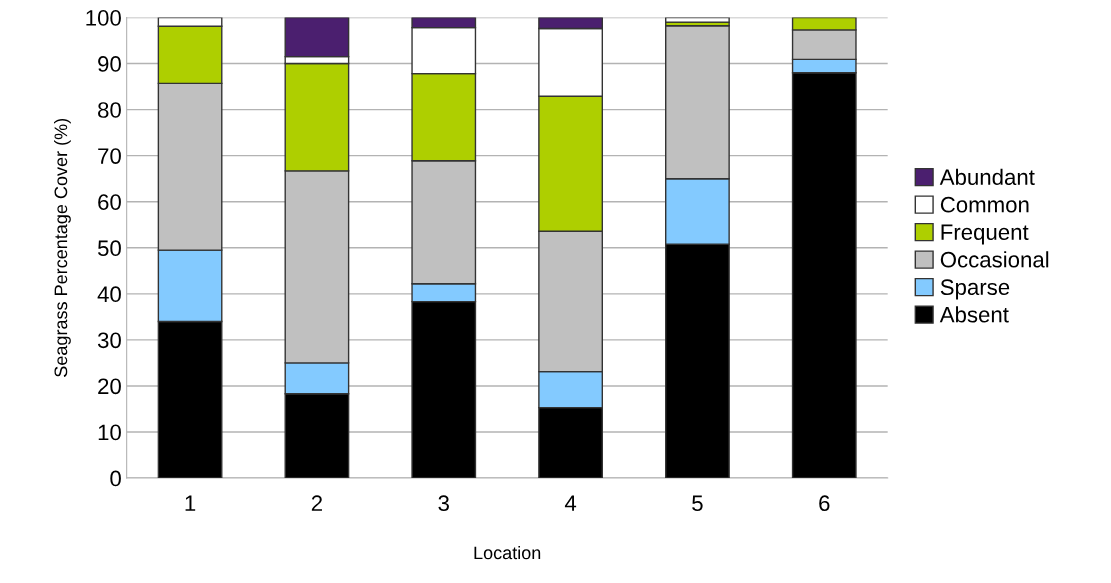 The width and height of the screenshot is (1111, 583). What do you see at coordinates (109, 386) in the screenshot?
I see `y-tick-label: 20` at bounding box center [109, 386].